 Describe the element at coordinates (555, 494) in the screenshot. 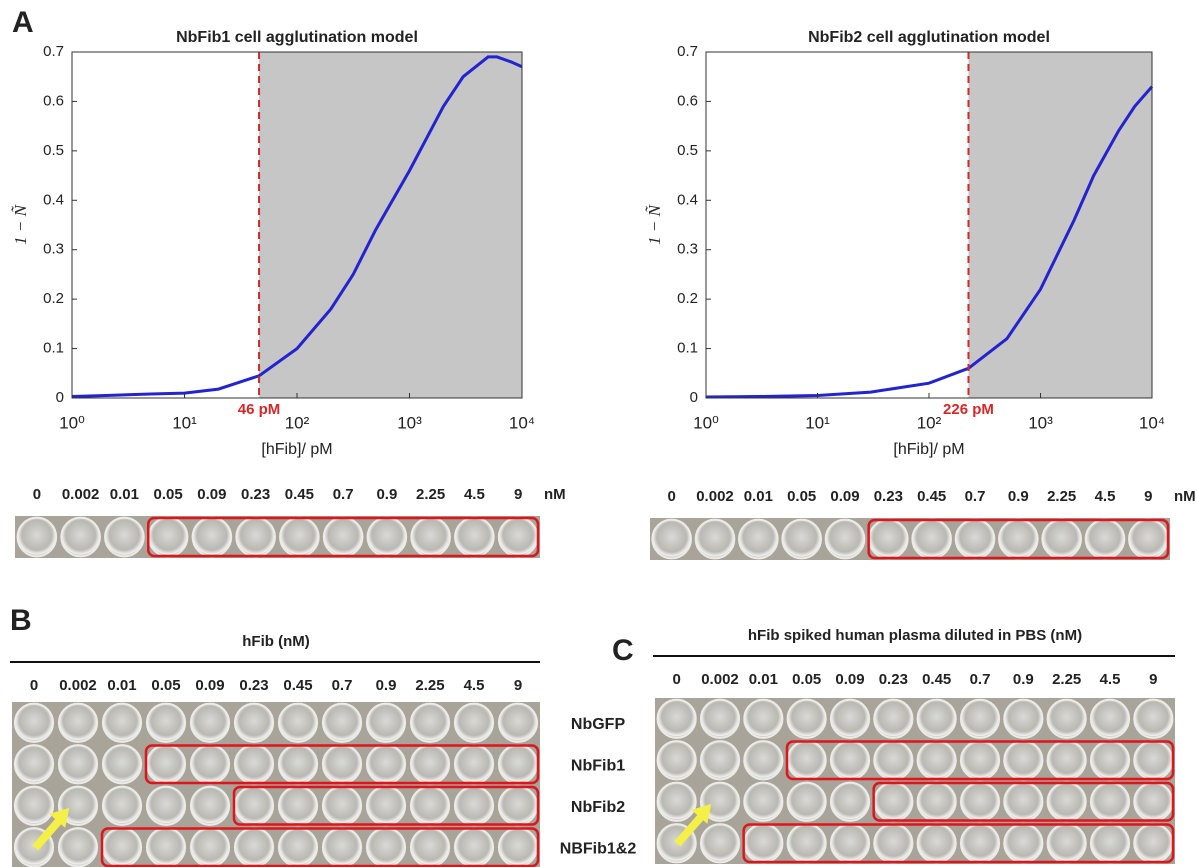

I see `unit-label: nM` at that location.